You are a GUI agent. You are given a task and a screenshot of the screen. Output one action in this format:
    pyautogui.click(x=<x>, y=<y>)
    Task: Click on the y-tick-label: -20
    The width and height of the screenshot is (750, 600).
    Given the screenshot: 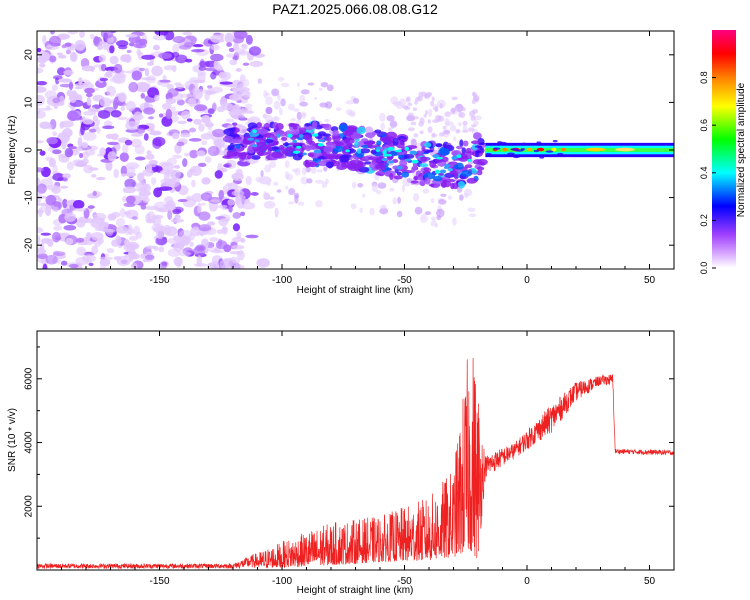 What is the action you would take?
    pyautogui.click(x=29, y=245)
    